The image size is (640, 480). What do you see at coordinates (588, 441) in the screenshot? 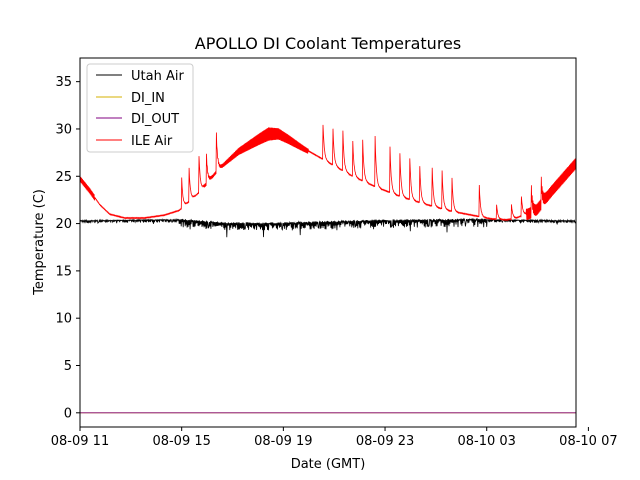
I see `x-tick-label: 08-10 07` at bounding box center [588, 441].